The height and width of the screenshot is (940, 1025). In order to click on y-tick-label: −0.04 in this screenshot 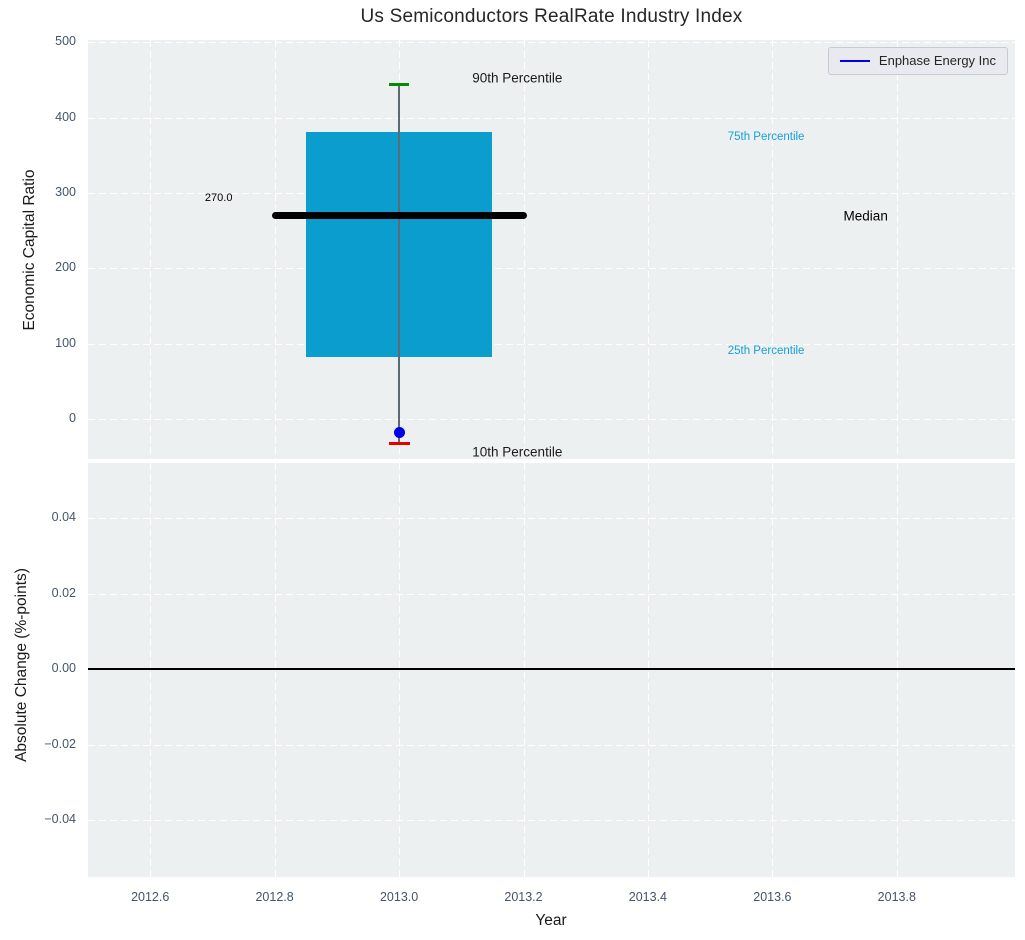, I will do `click(60, 819)`.